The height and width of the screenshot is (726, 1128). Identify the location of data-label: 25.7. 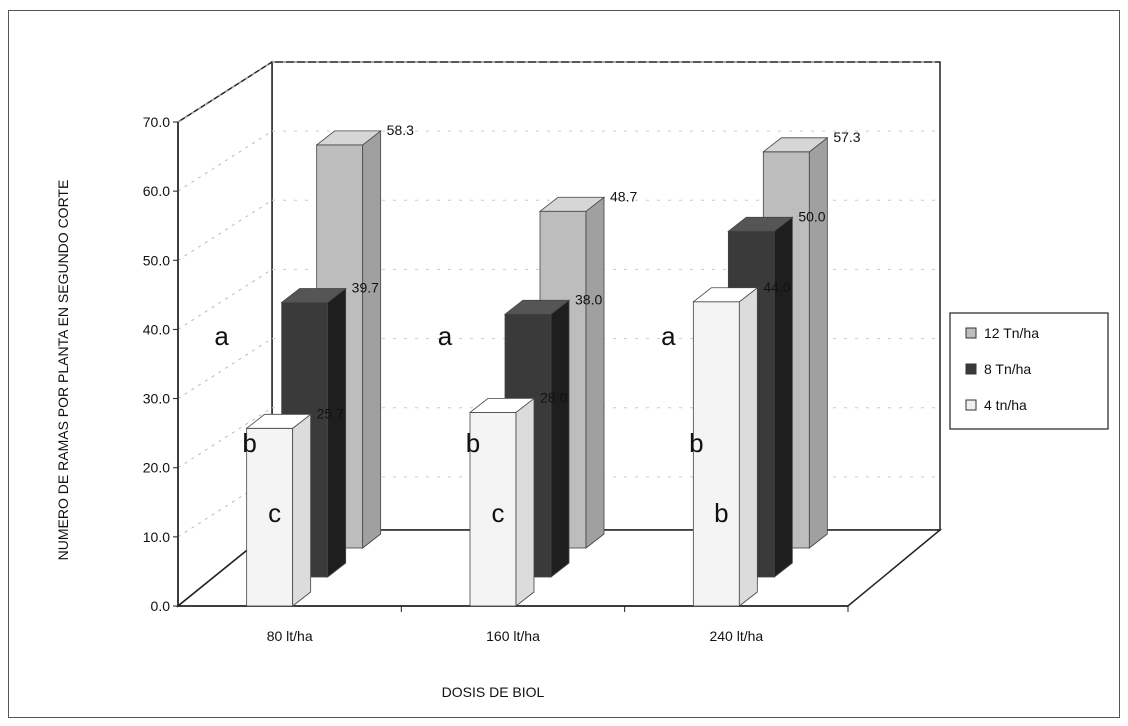
(330, 413).